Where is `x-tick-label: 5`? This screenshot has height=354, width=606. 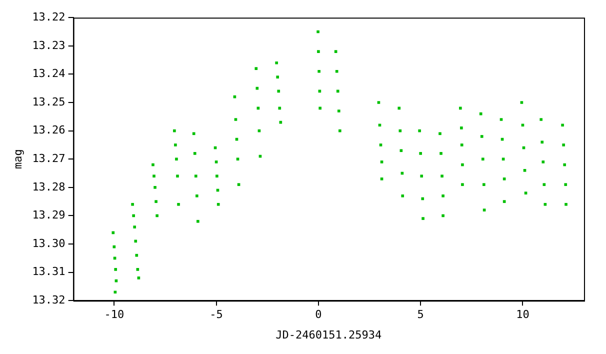 x-tick-label: 5 is located at coordinates (420, 315).